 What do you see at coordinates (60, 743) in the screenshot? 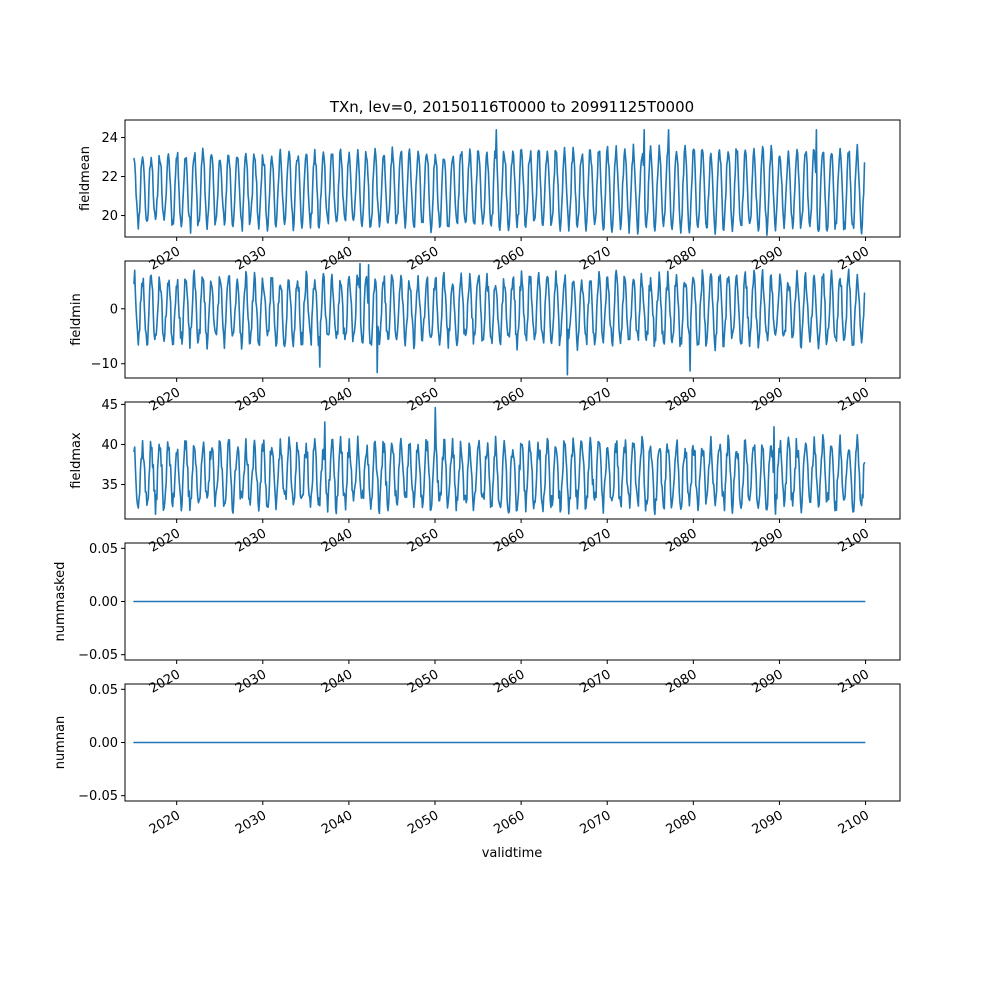
I see `y-axis-label: numnan` at bounding box center [60, 743].